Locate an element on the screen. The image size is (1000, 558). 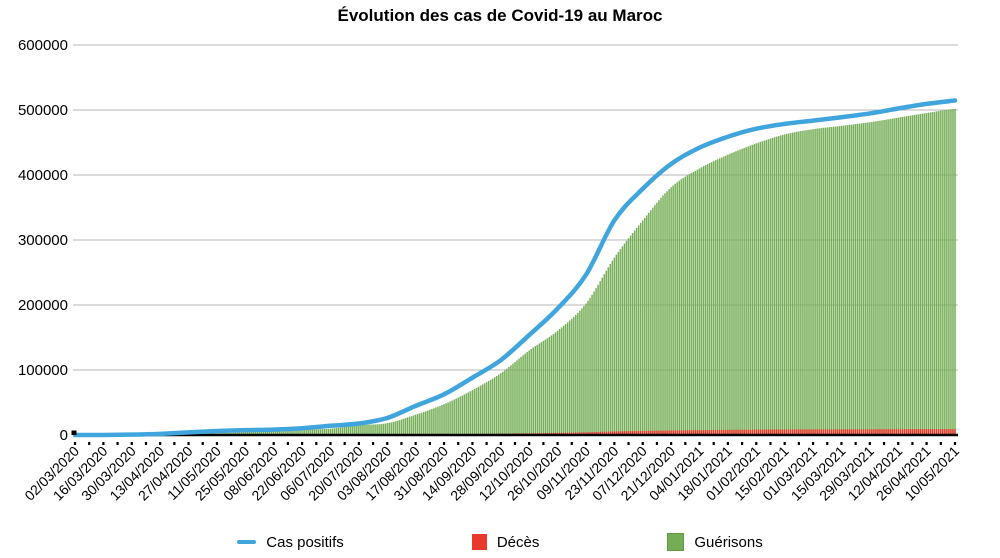
legend: Cas positifs Décès Guérisons is located at coordinates (500, 542).